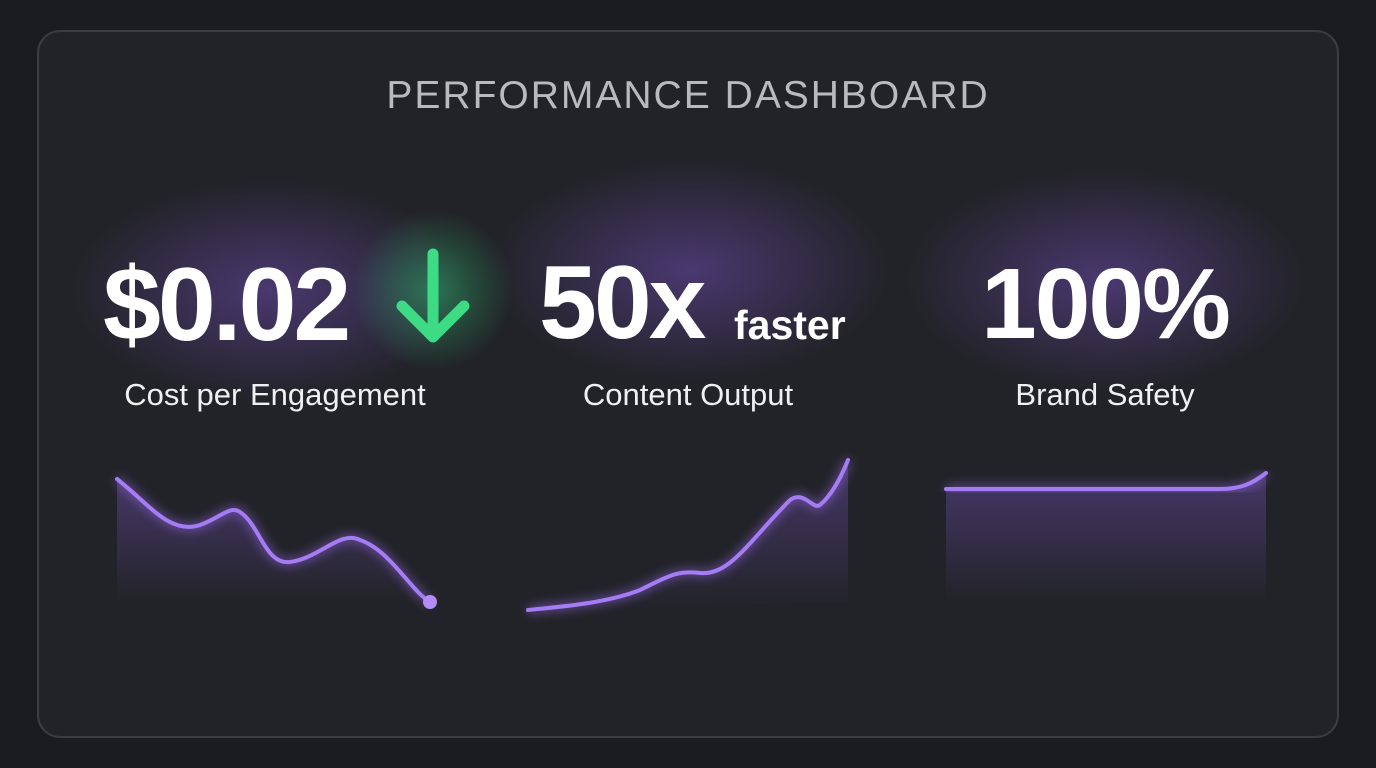 This screenshot has width=1376, height=768. I want to click on metric-value: 100%, so click(1105, 304).